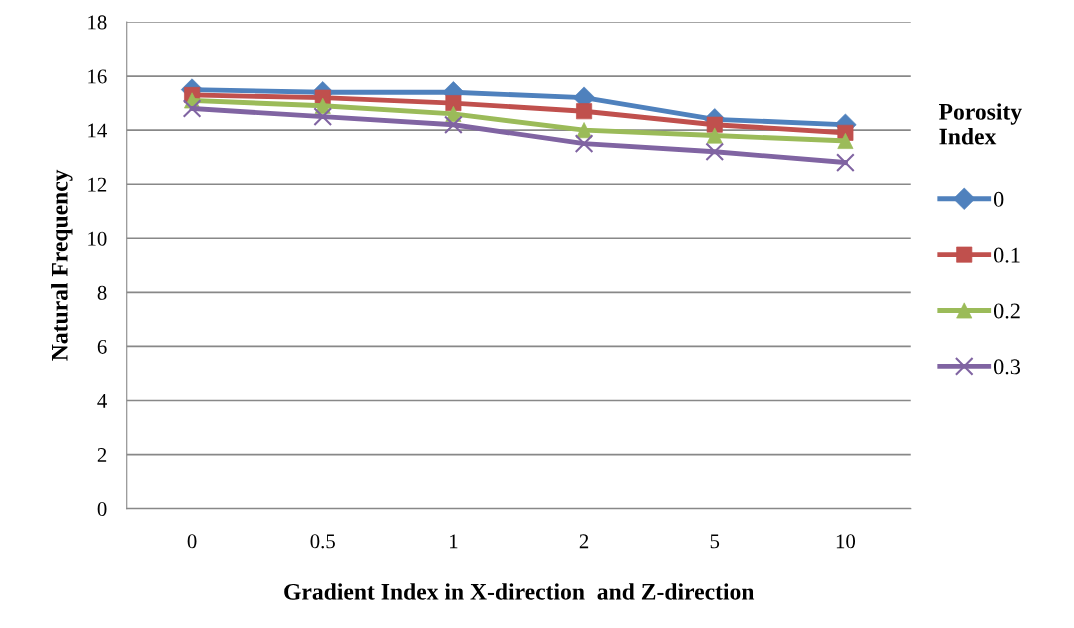 The width and height of the screenshot is (1074, 628). What do you see at coordinates (97, 238) in the screenshot?
I see `y-tick-label: 10` at bounding box center [97, 238].